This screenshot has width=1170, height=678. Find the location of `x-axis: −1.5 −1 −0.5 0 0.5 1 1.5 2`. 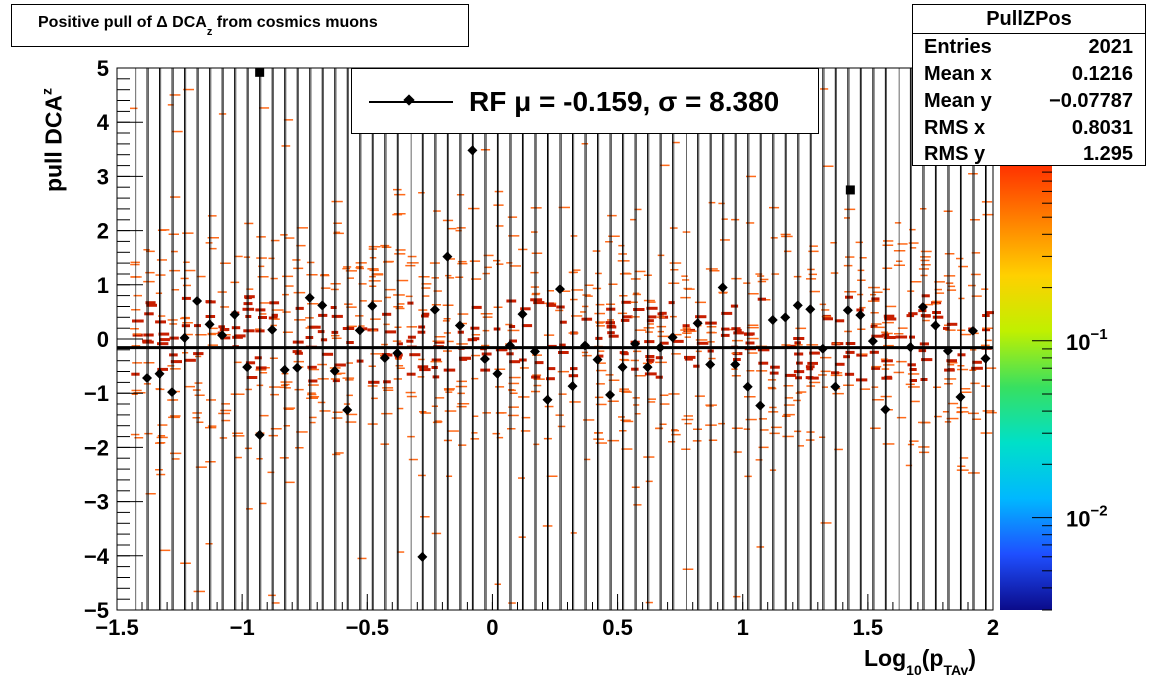

x-axis: −1.5 −1 −0.5 0 0.5 1 1.5 2 is located at coordinates (547, 617).